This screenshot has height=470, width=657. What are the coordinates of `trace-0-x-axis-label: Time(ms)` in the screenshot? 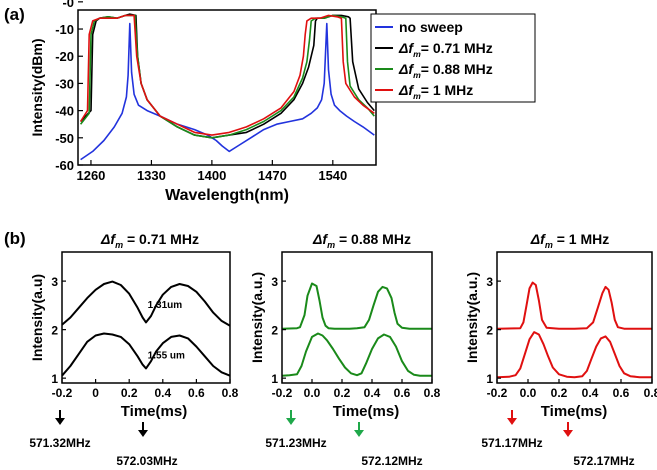 It's located at (154, 411).